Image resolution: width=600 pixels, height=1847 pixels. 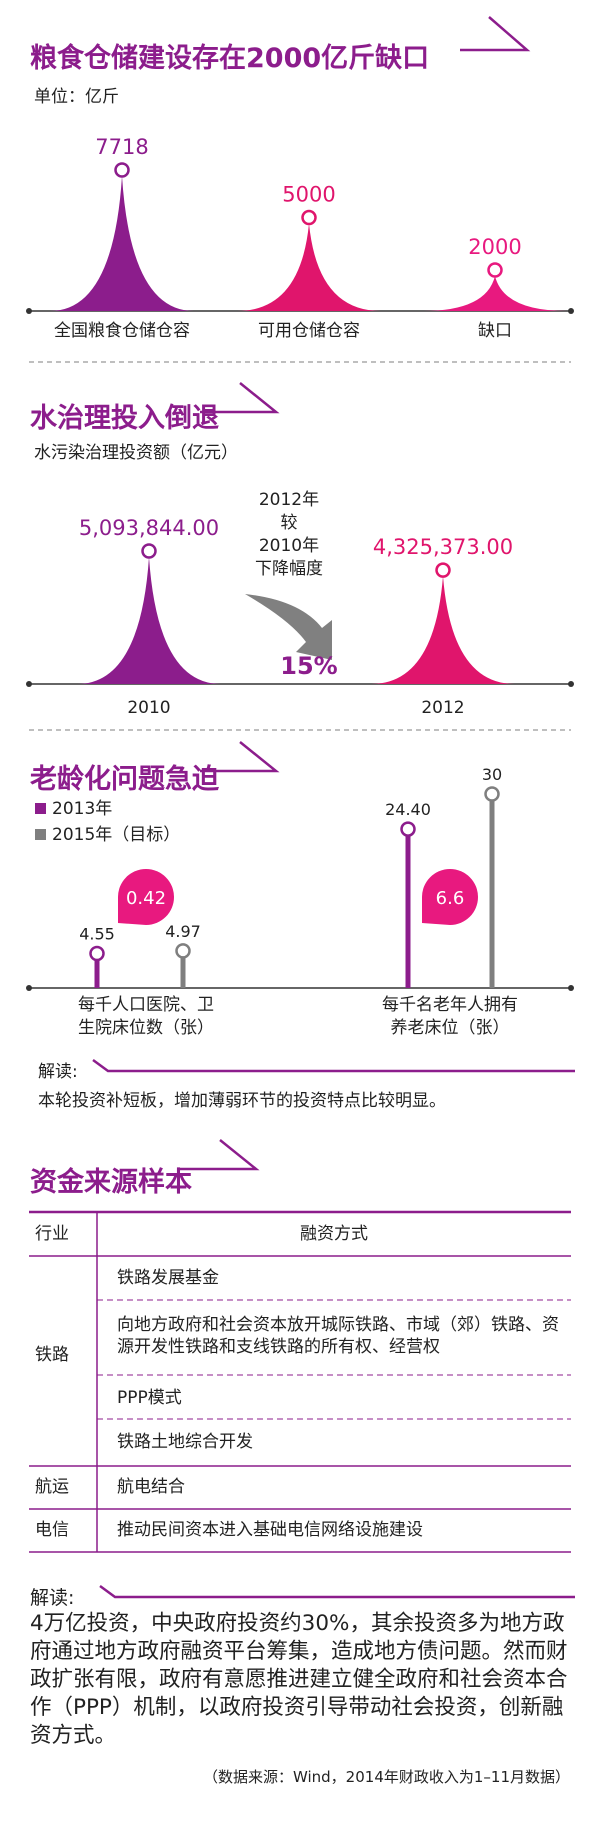 I want to click on annotation: 下降幅度, so click(x=289, y=569).